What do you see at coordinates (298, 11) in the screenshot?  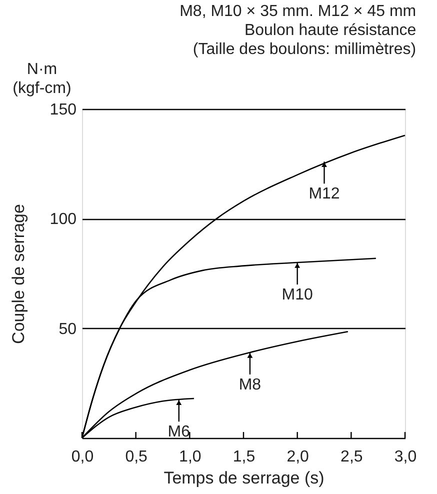 I see `chart-title: M8, M10 × 35 mm. M12 × 45 mm` at bounding box center [298, 11].